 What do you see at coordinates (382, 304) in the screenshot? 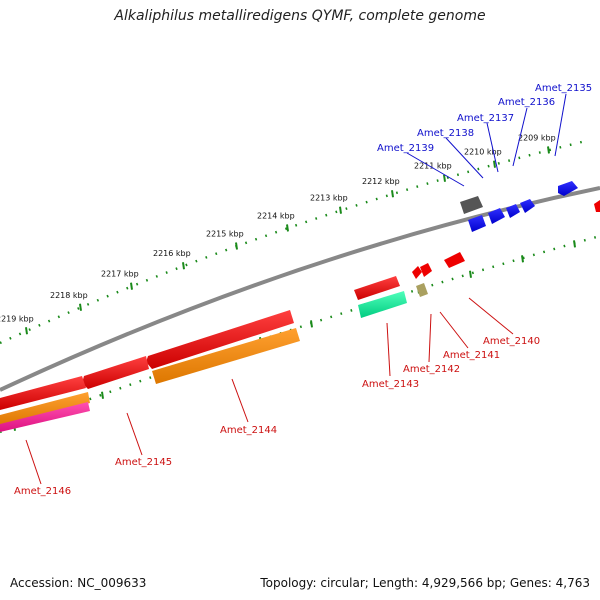
I see `gene-bar-amet-2143-green` at bounding box center [382, 304].